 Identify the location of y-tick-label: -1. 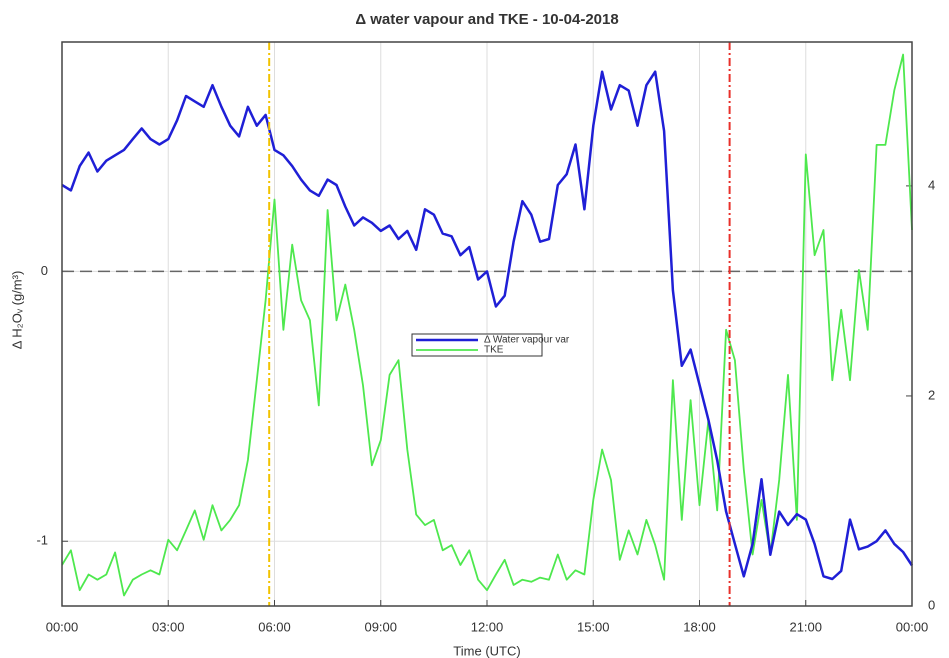
(42, 540).